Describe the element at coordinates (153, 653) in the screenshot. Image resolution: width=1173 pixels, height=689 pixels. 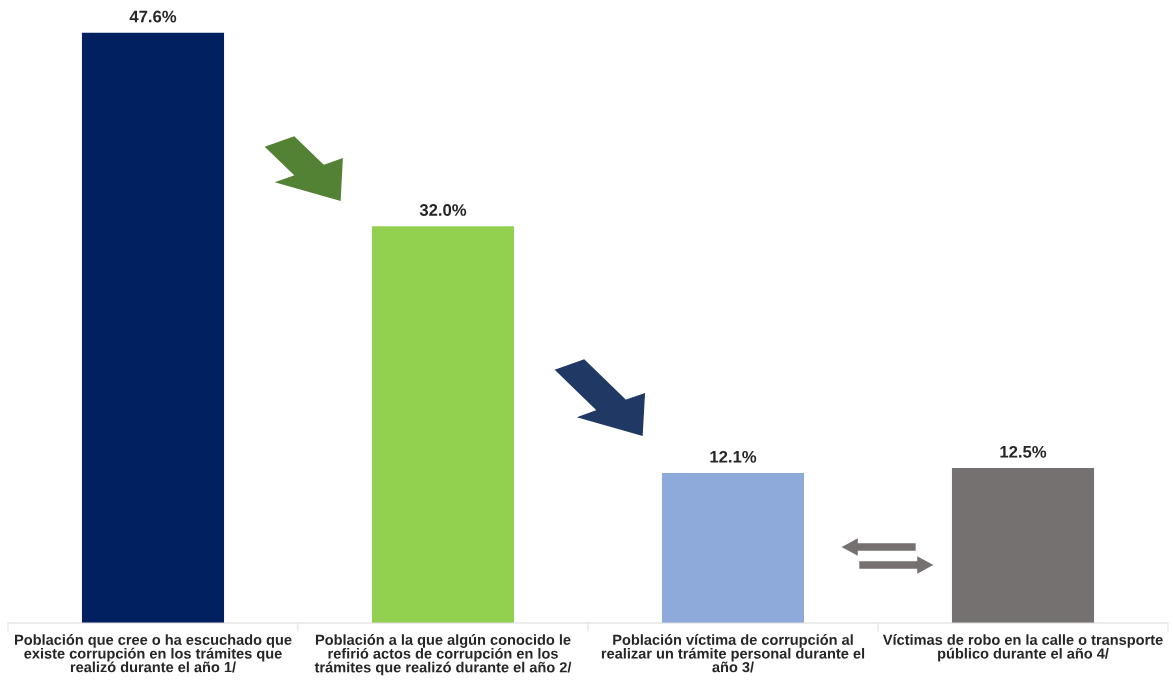
I see `x-tick-label: Población que cree o ha escuchado que existe corrupción en los trámites que realizó durante el año 1/` at that location.